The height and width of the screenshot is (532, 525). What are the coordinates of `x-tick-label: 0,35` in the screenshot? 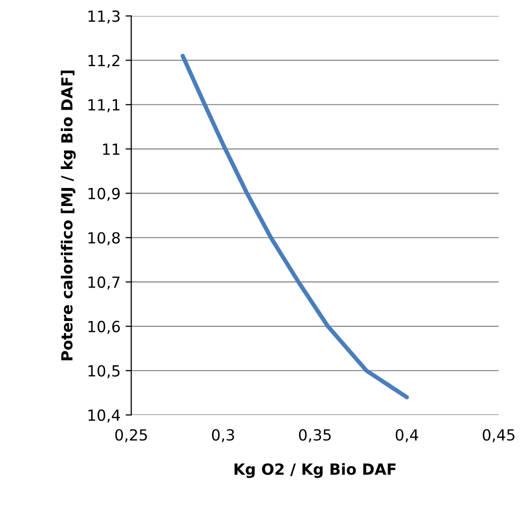 It's located at (315, 435).